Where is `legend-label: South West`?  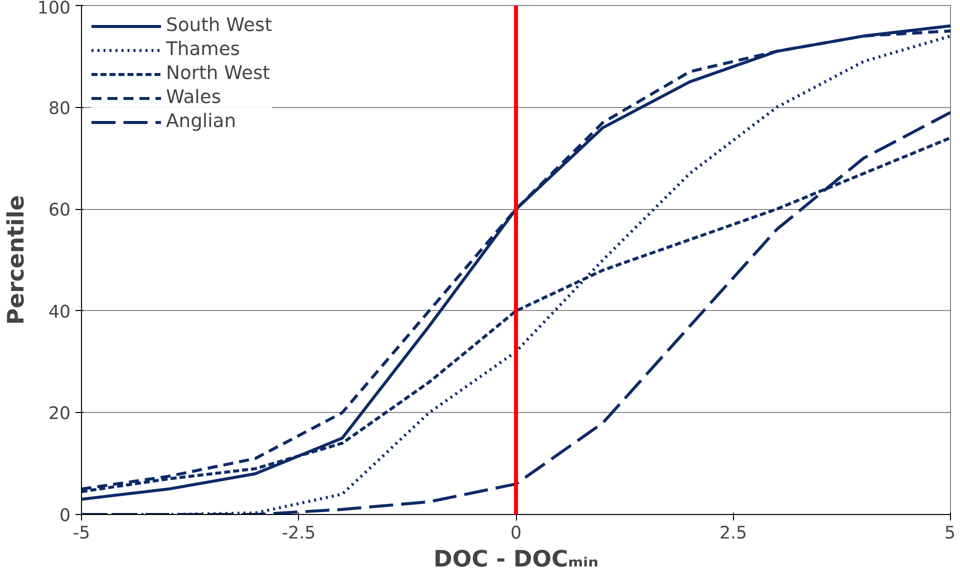
legend-label: South West is located at coordinates (219, 25).